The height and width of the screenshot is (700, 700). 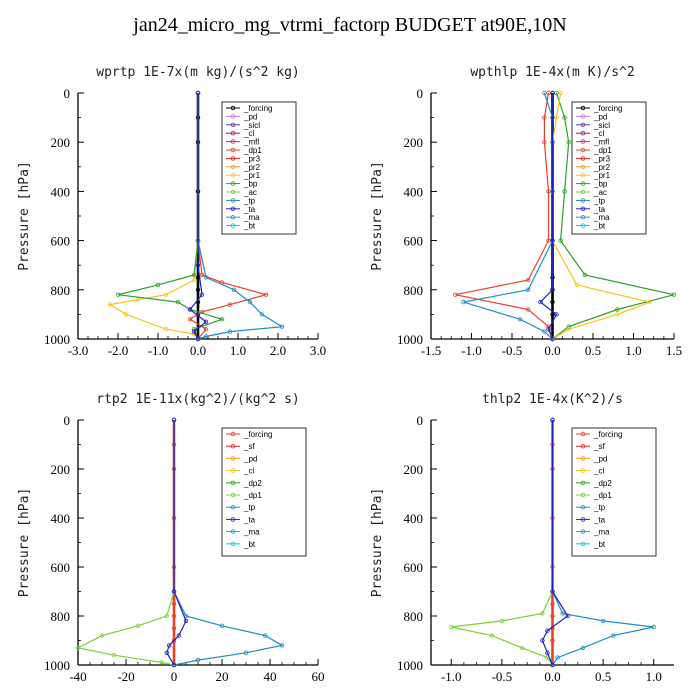 What do you see at coordinates (198, 72) in the screenshot?
I see `panel-title: wprtp 1E-7x(m kg)/(s^2 kg)` at bounding box center [198, 72].